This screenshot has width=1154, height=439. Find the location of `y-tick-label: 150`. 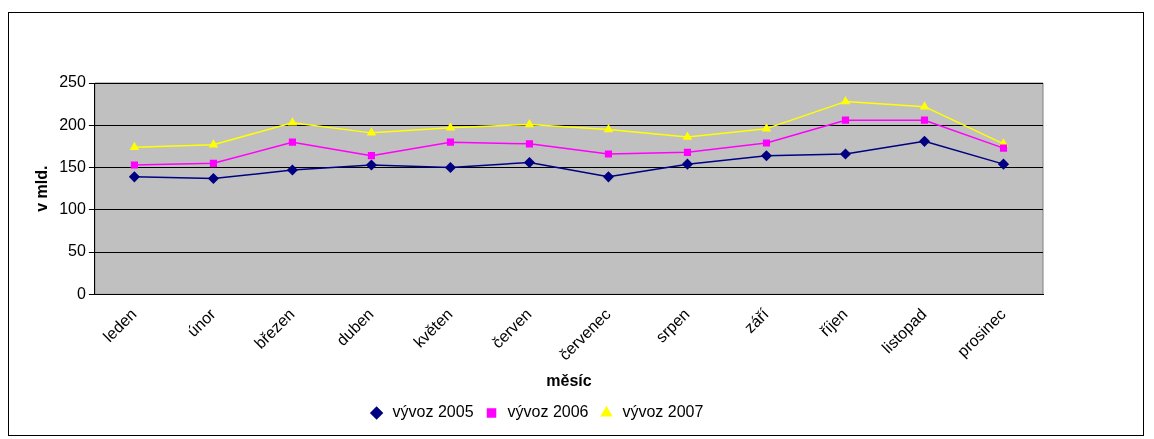

y-tick-label: 150 is located at coordinates (72, 166).